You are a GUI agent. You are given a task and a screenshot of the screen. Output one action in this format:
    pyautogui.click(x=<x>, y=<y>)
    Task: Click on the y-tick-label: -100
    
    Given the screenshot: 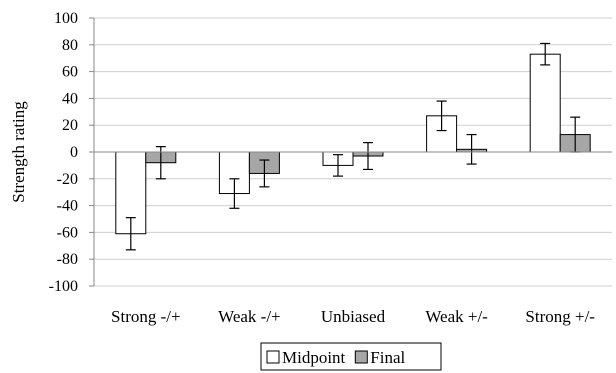 What is the action you would take?
    pyautogui.click(x=63, y=286)
    